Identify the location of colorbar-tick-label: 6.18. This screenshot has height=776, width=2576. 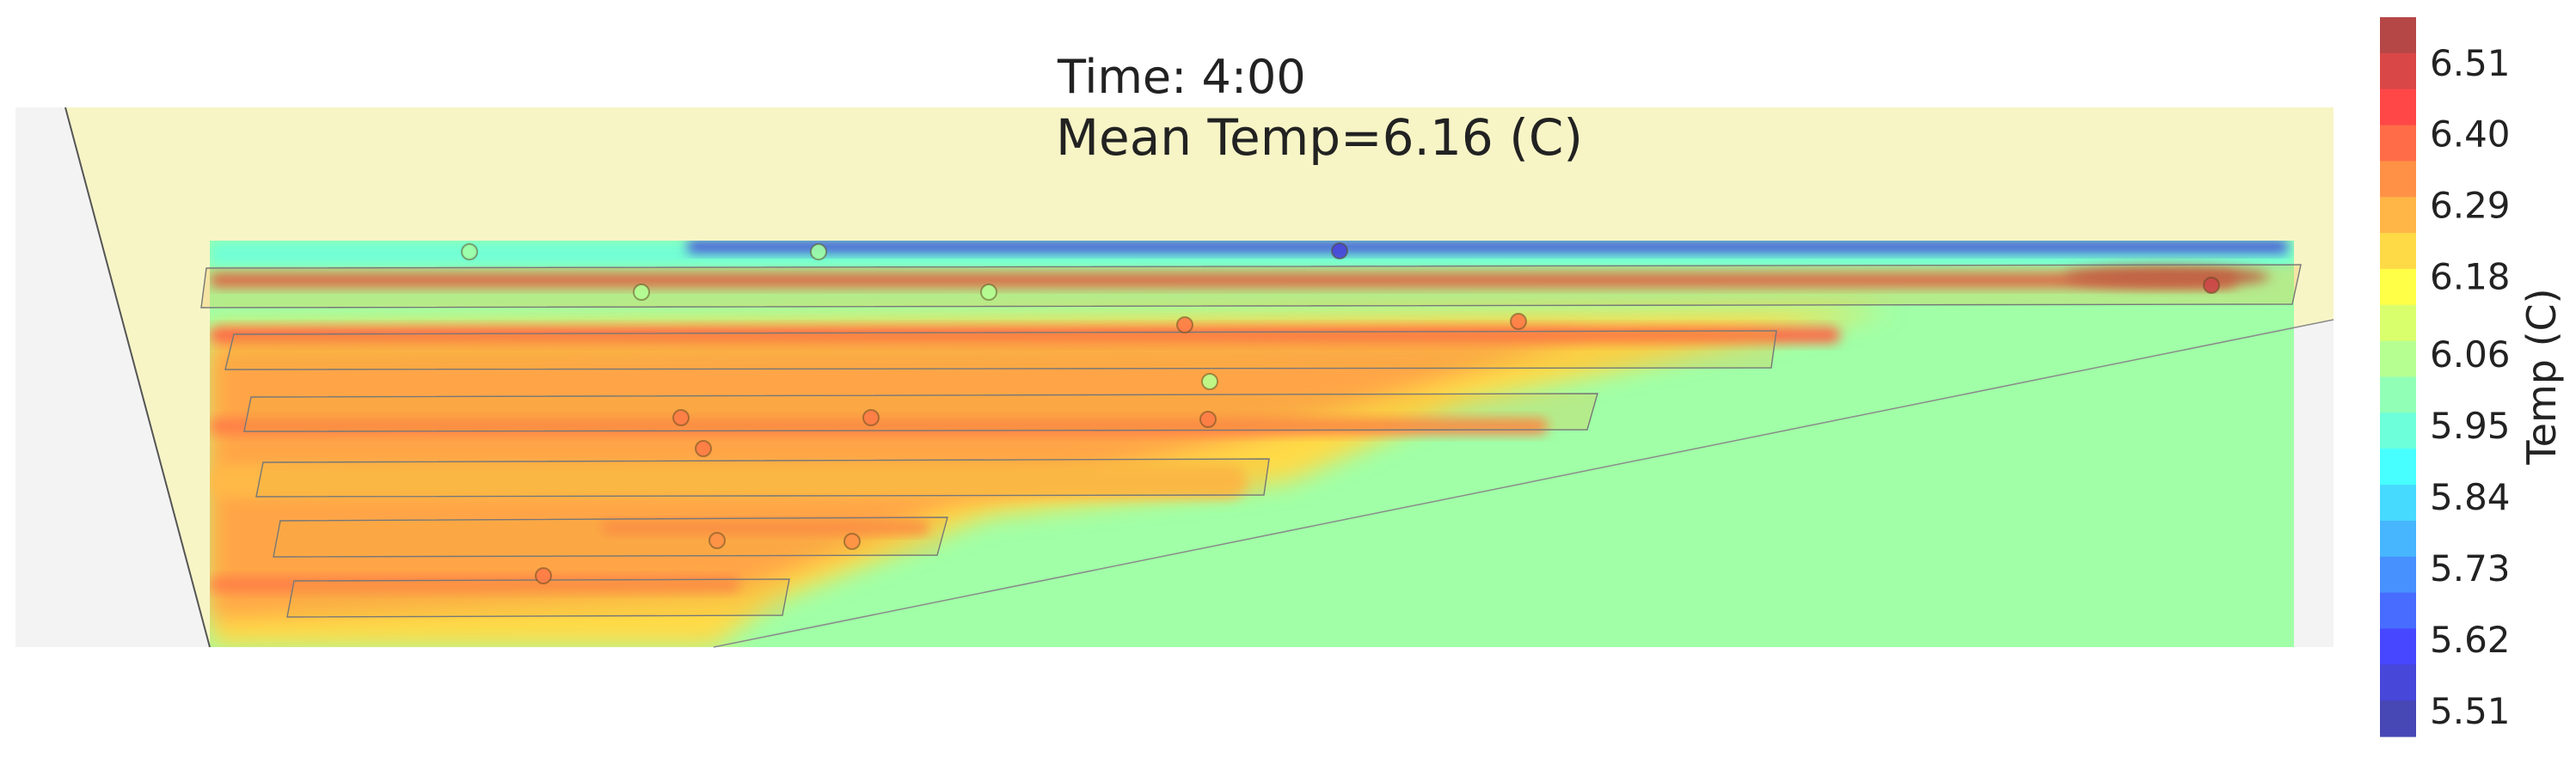
(2470, 277).